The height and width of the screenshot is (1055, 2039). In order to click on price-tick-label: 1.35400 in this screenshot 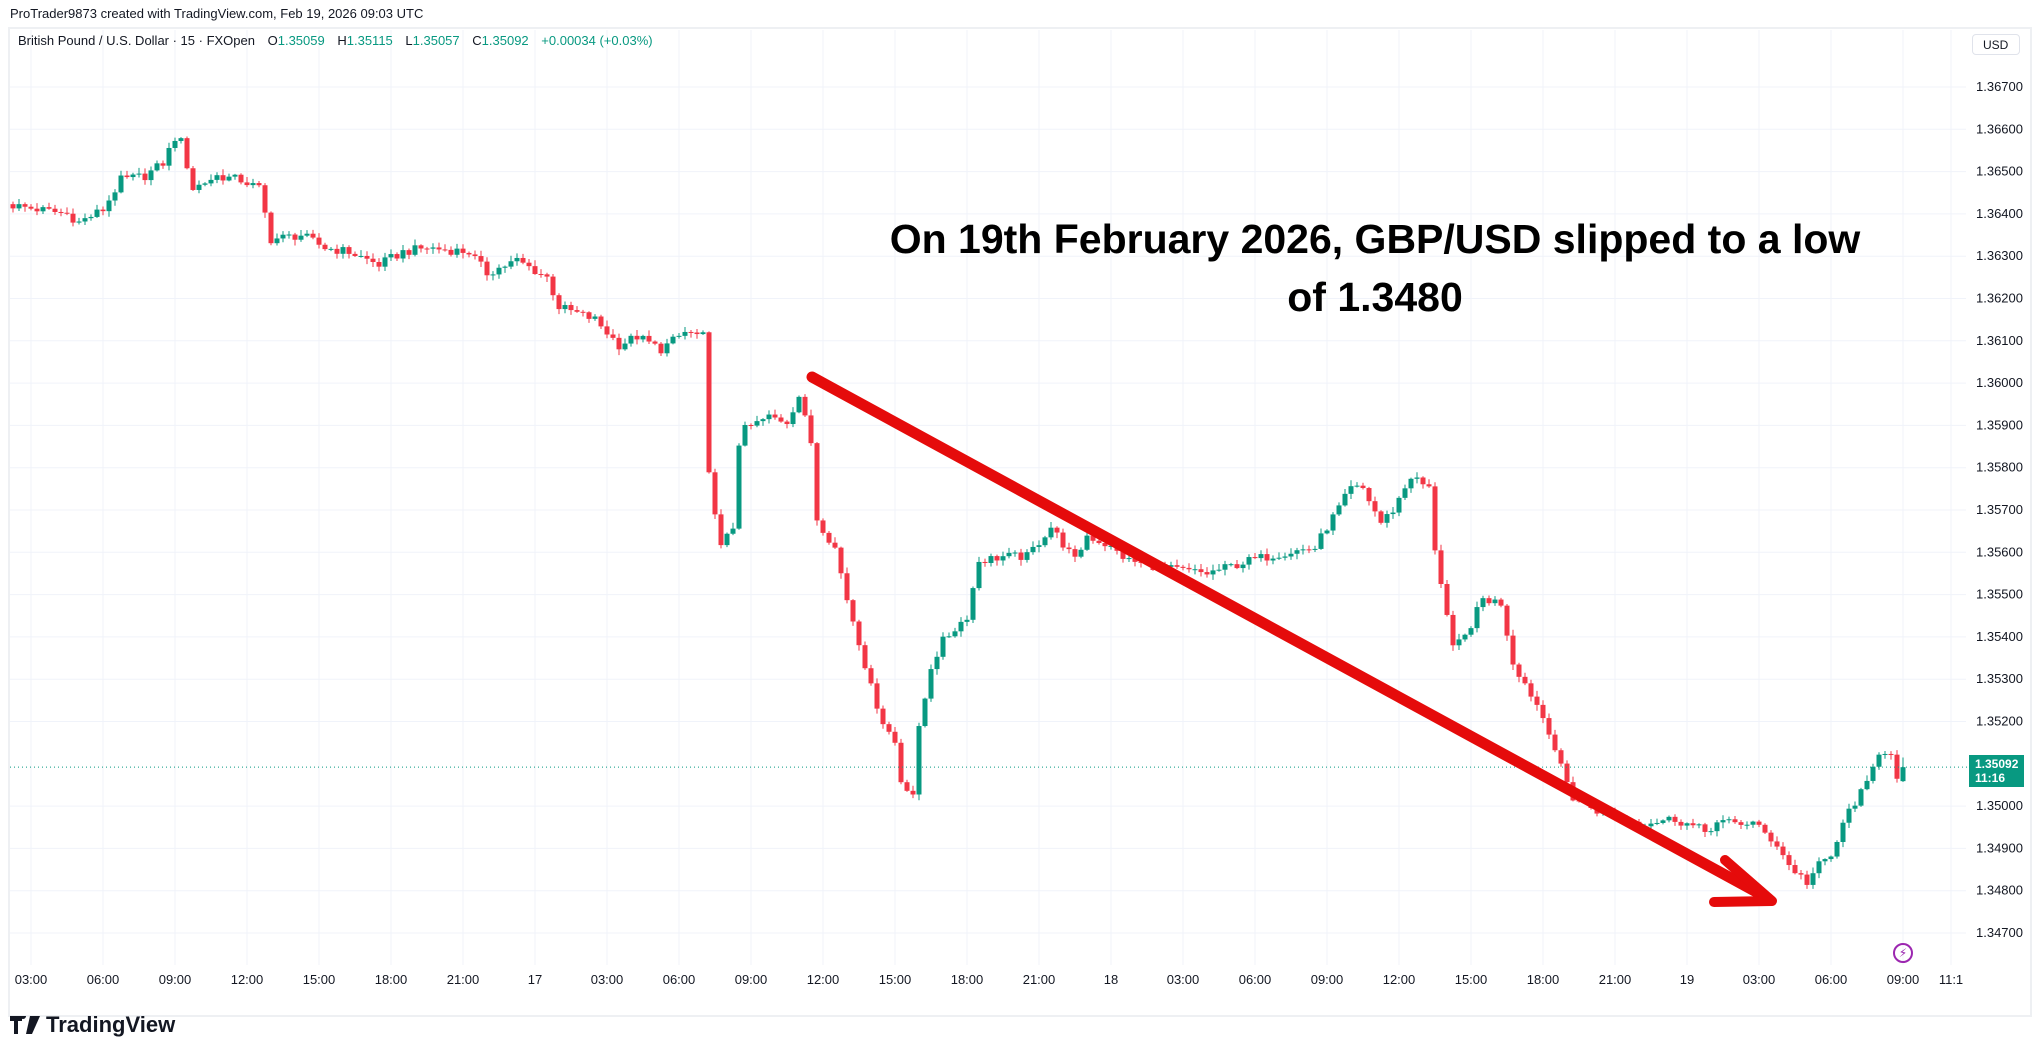, I will do `click(1999, 636)`.